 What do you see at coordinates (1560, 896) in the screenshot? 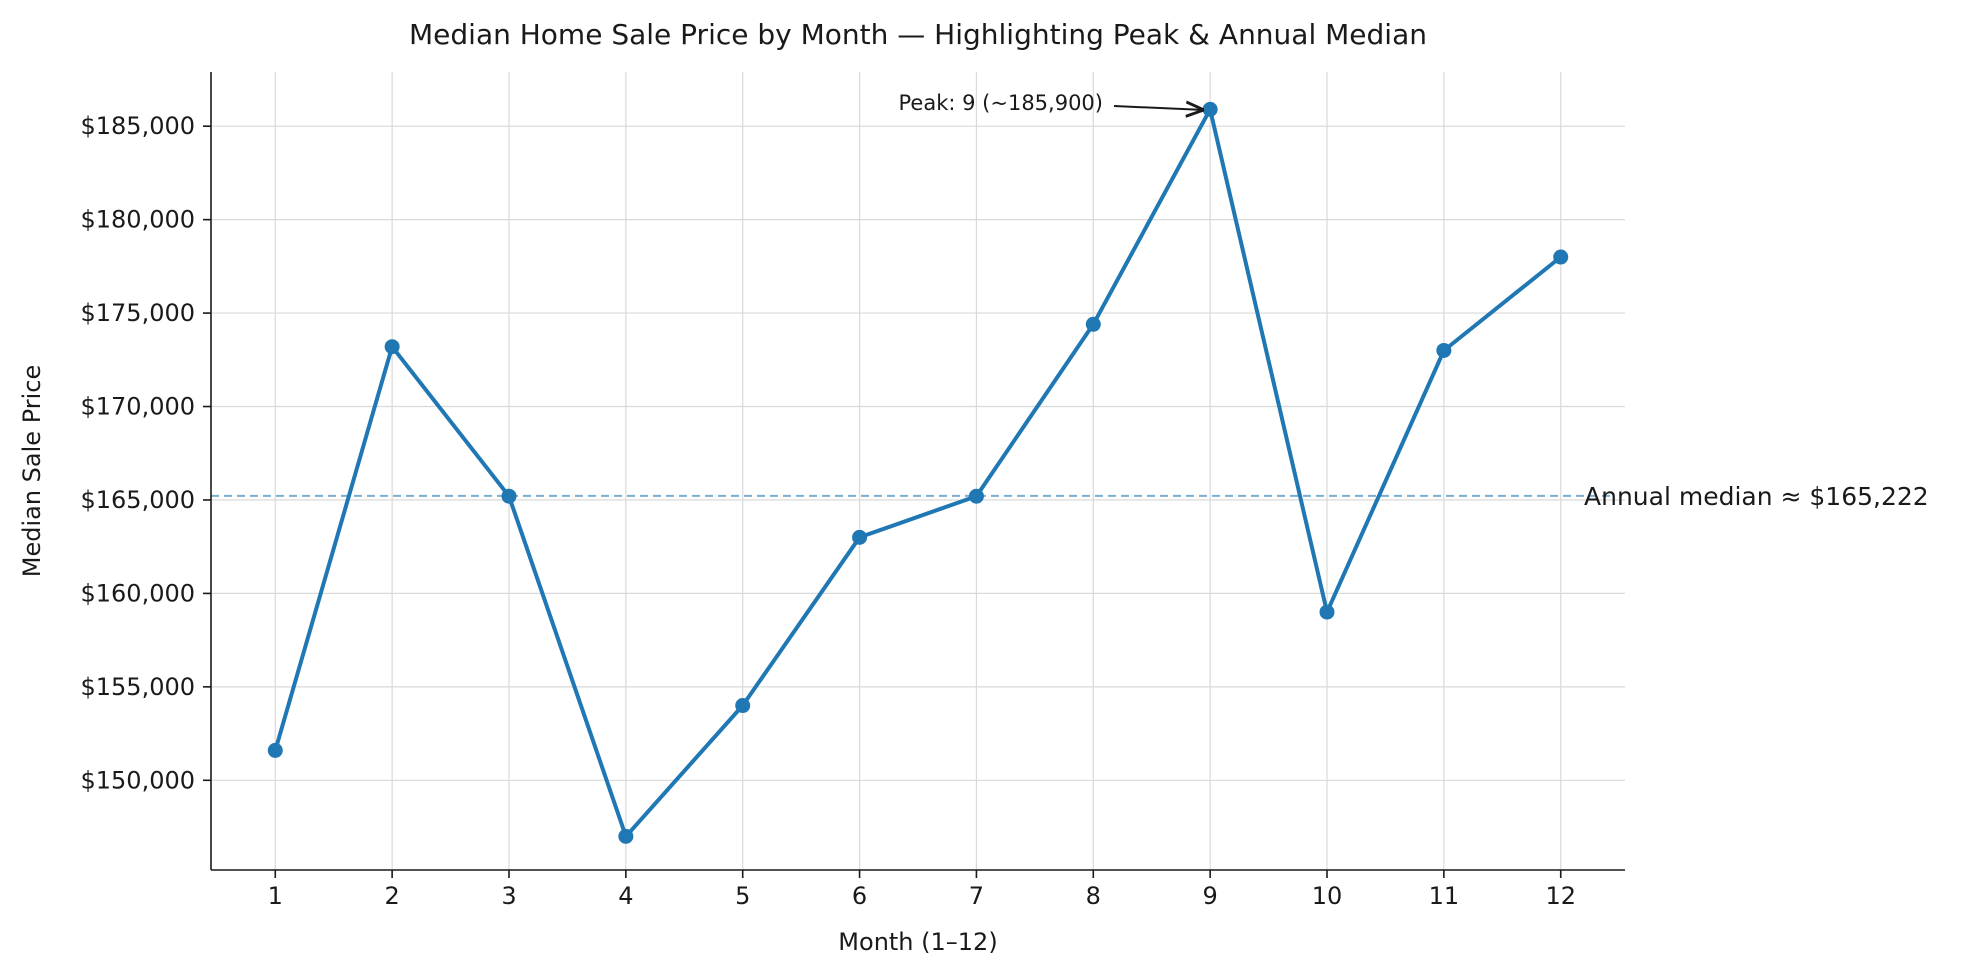
I see `x-tick-label: 12` at bounding box center [1560, 896].